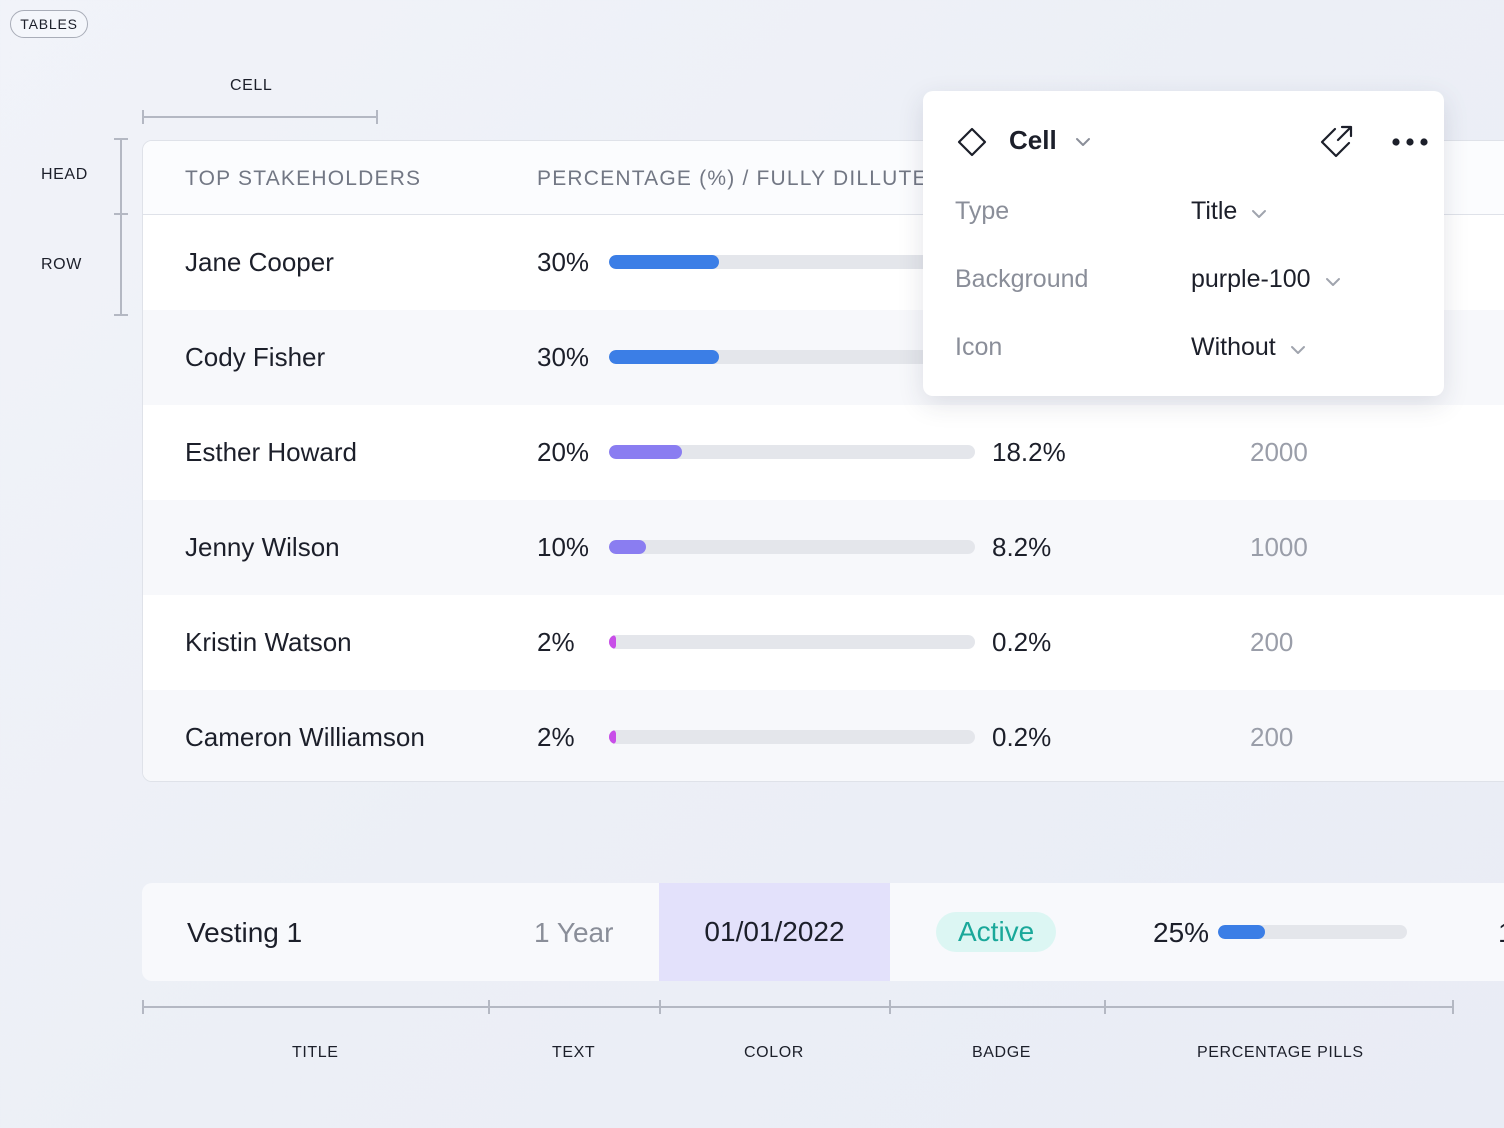 Image resolution: width=1504 pixels, height=1128 pixels. I want to click on stakeholder-name: Cameron Williamson, so click(305, 737).